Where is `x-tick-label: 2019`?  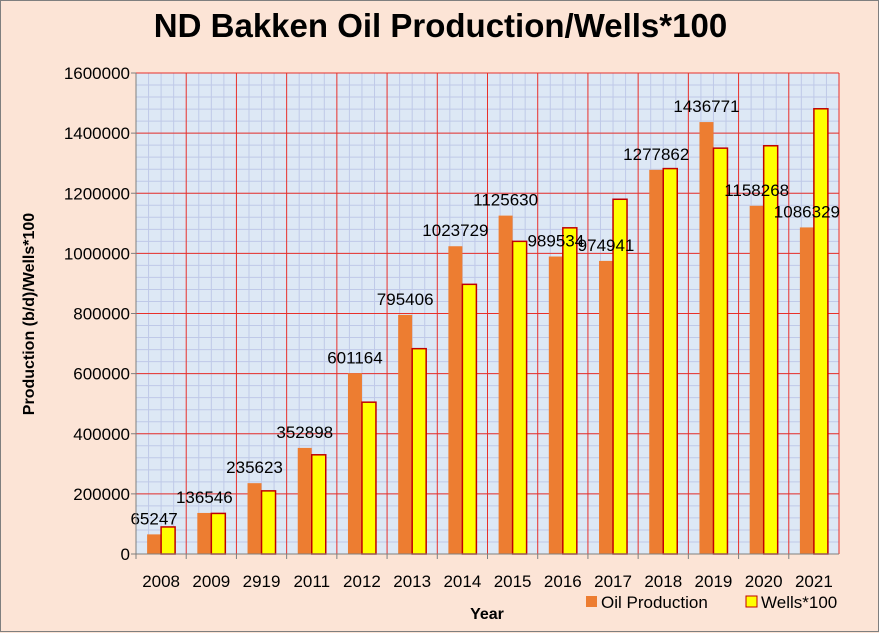 x-tick-label: 2019 is located at coordinates (714, 581).